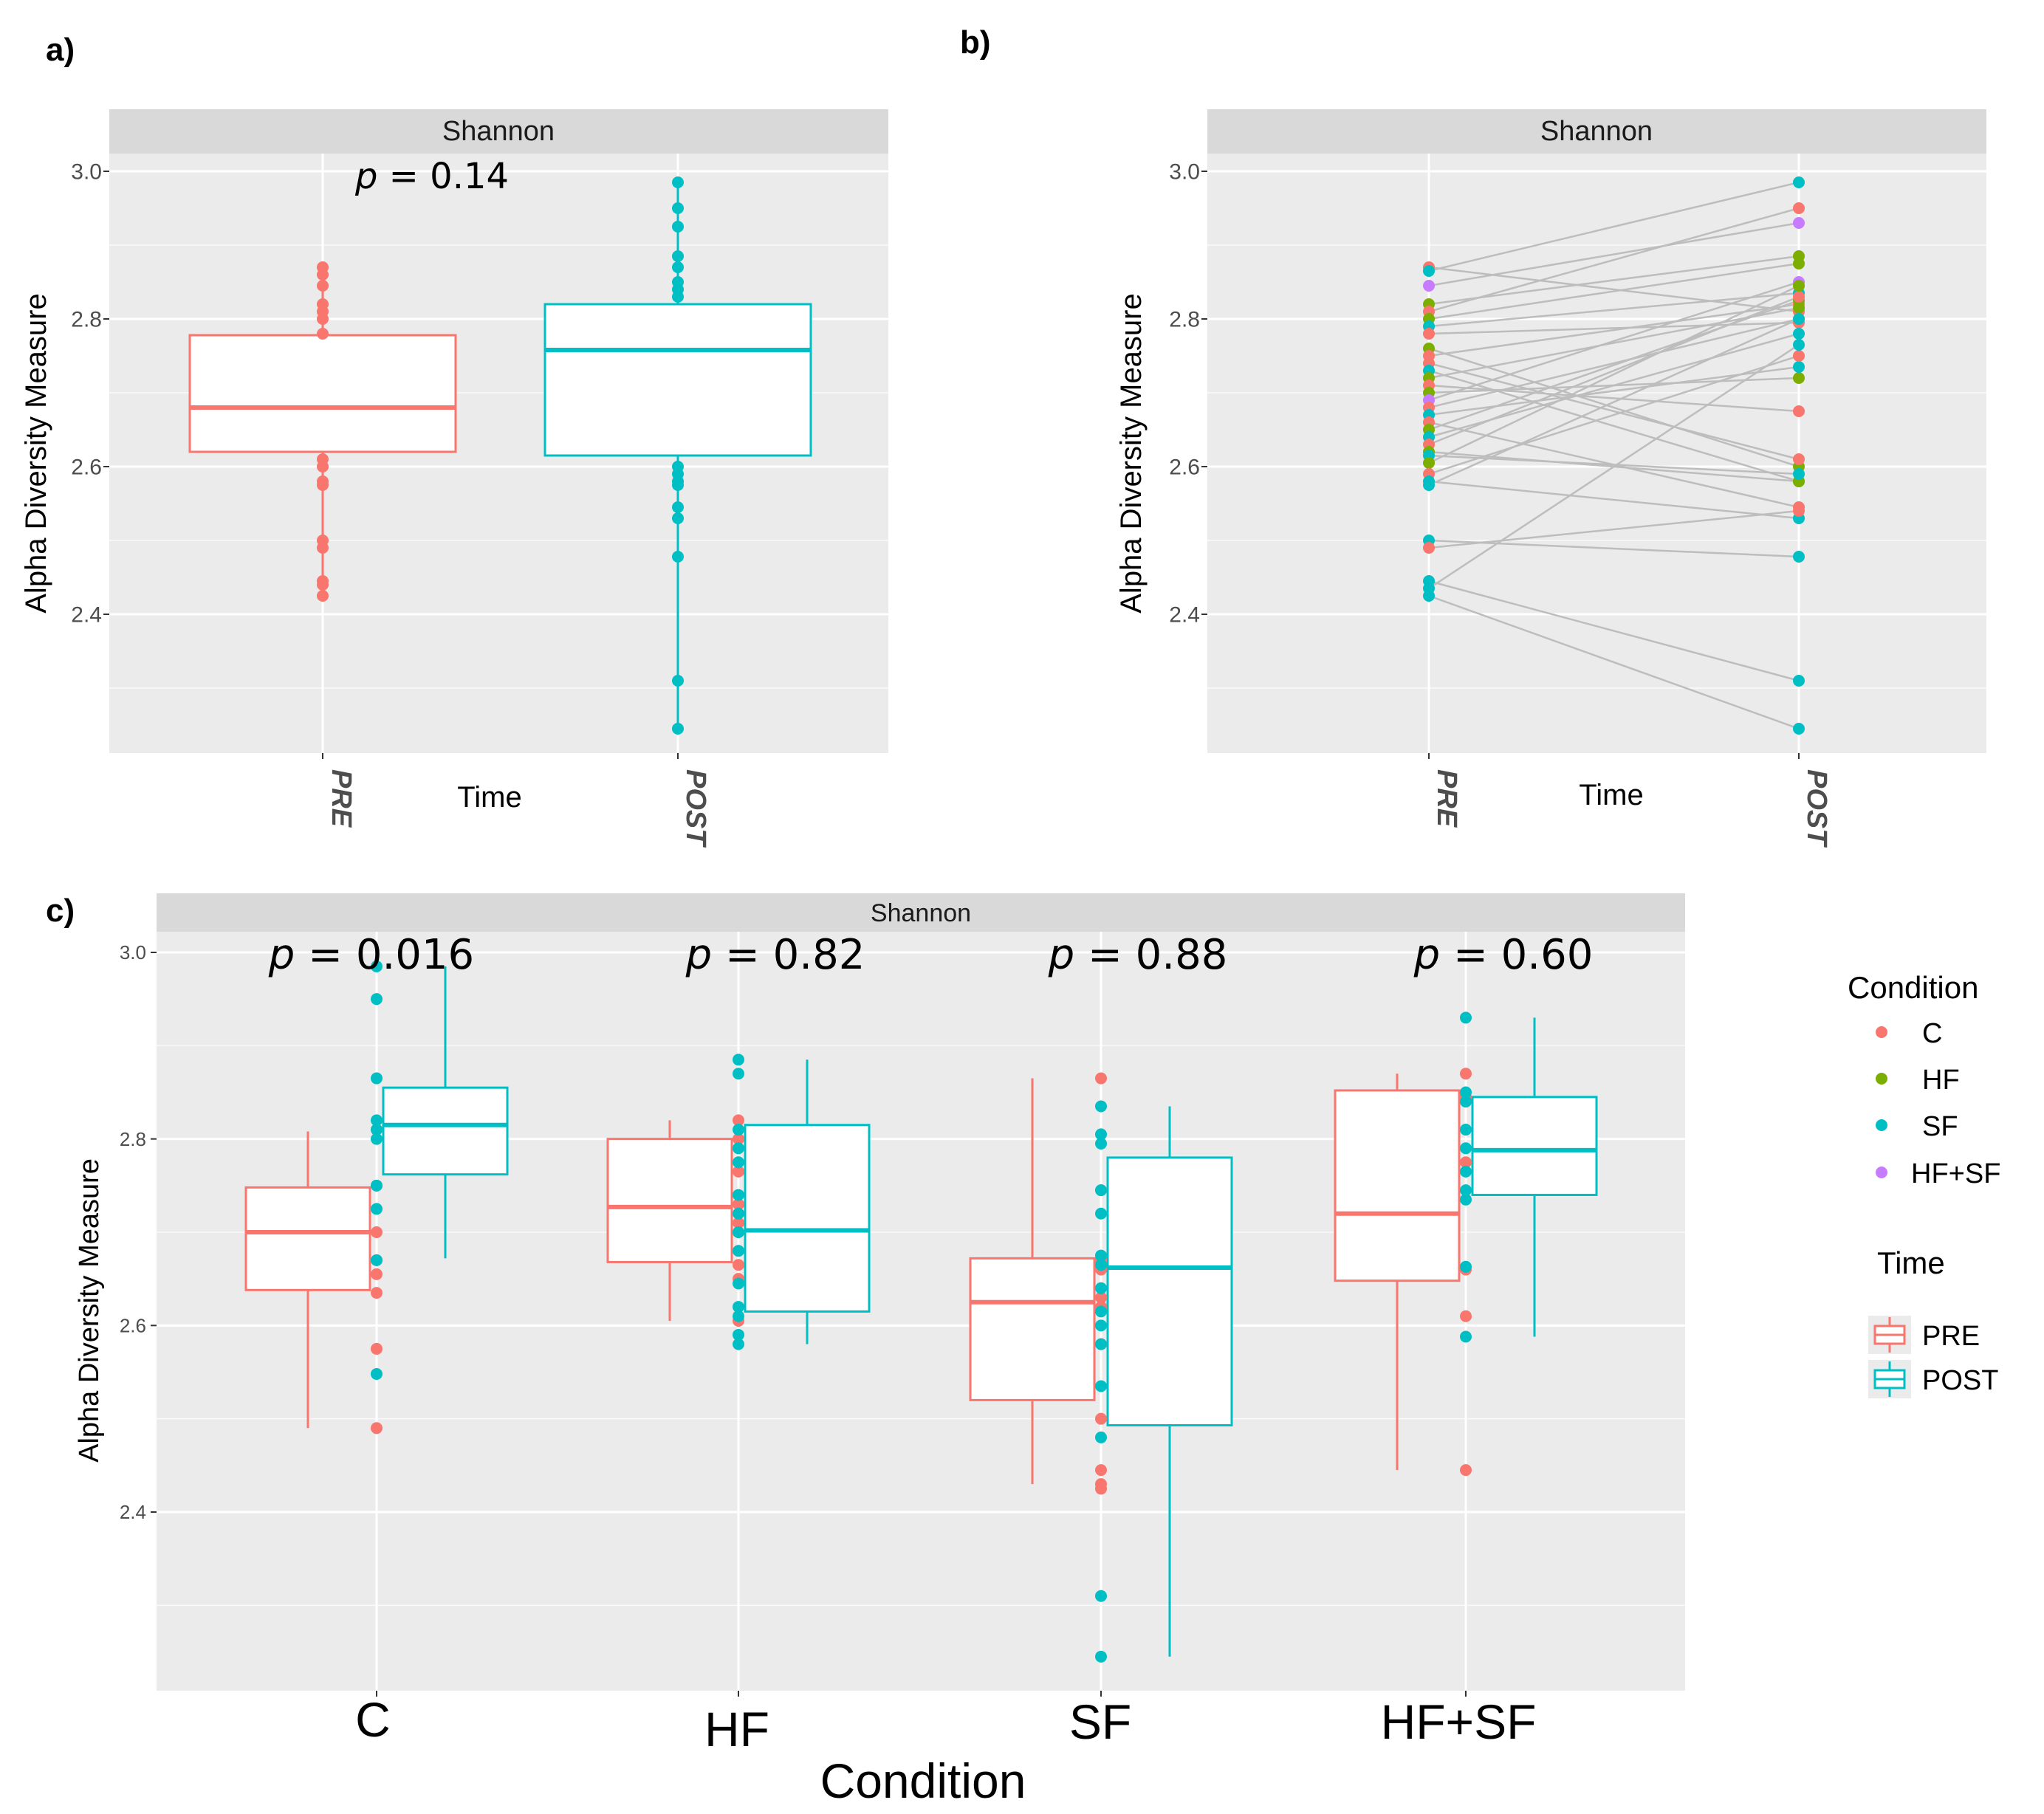 The image size is (2044, 1814). I want to click on panel-a-strip-label: Shannon, so click(498, 131).